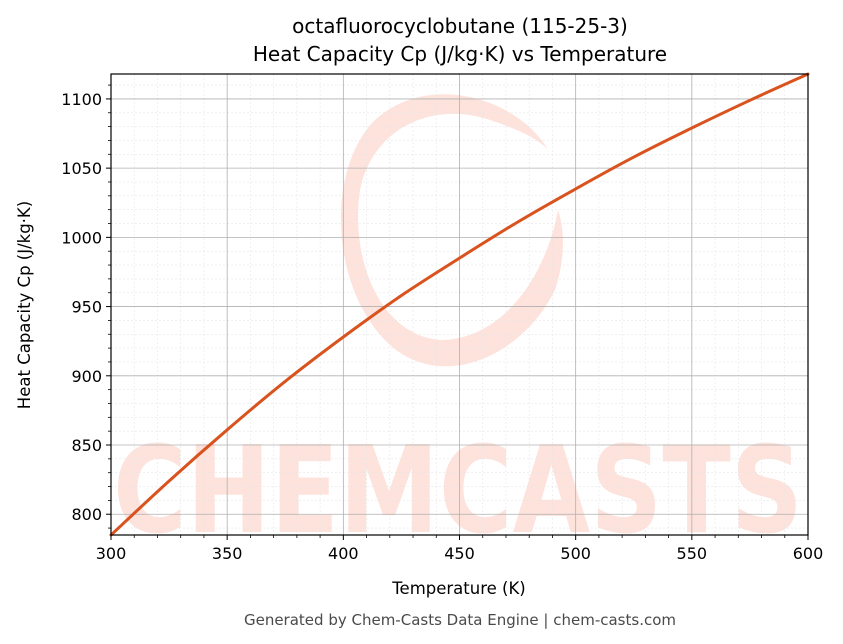  What do you see at coordinates (111, 553) in the screenshot?
I see `x-tick-label: 300` at bounding box center [111, 553].